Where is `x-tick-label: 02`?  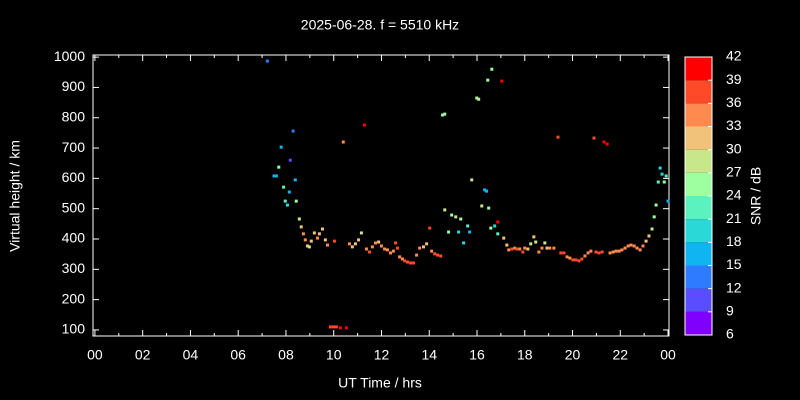 x-tick-label: 02 is located at coordinates (143, 355).